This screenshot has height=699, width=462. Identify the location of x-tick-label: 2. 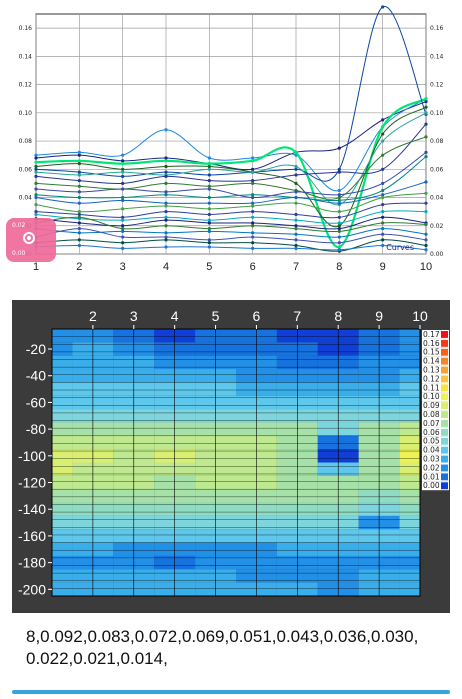
(93, 316).